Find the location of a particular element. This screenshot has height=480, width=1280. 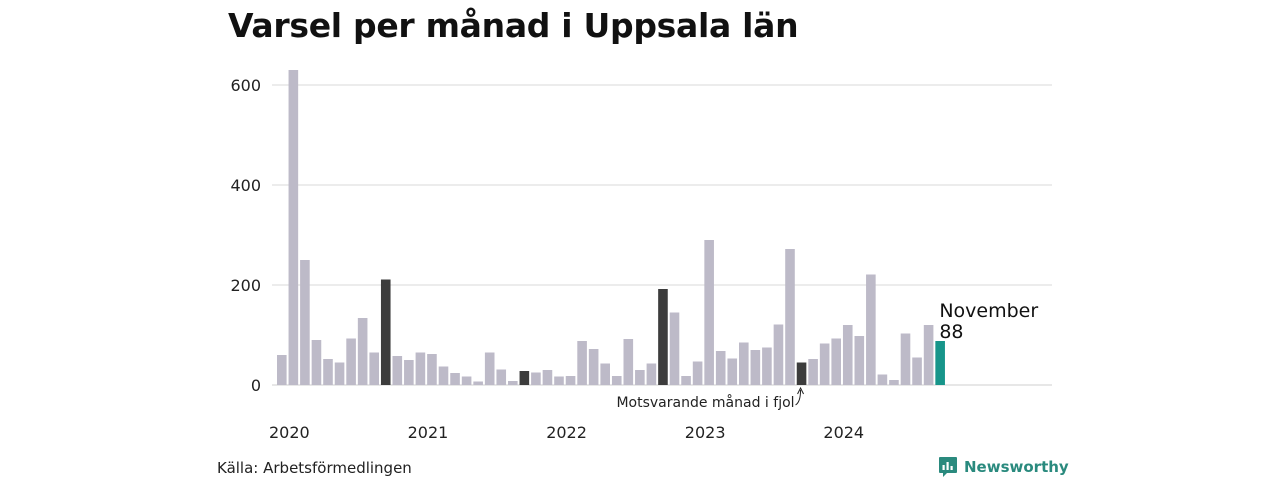

y-tick-label: 0 is located at coordinates (256, 385).